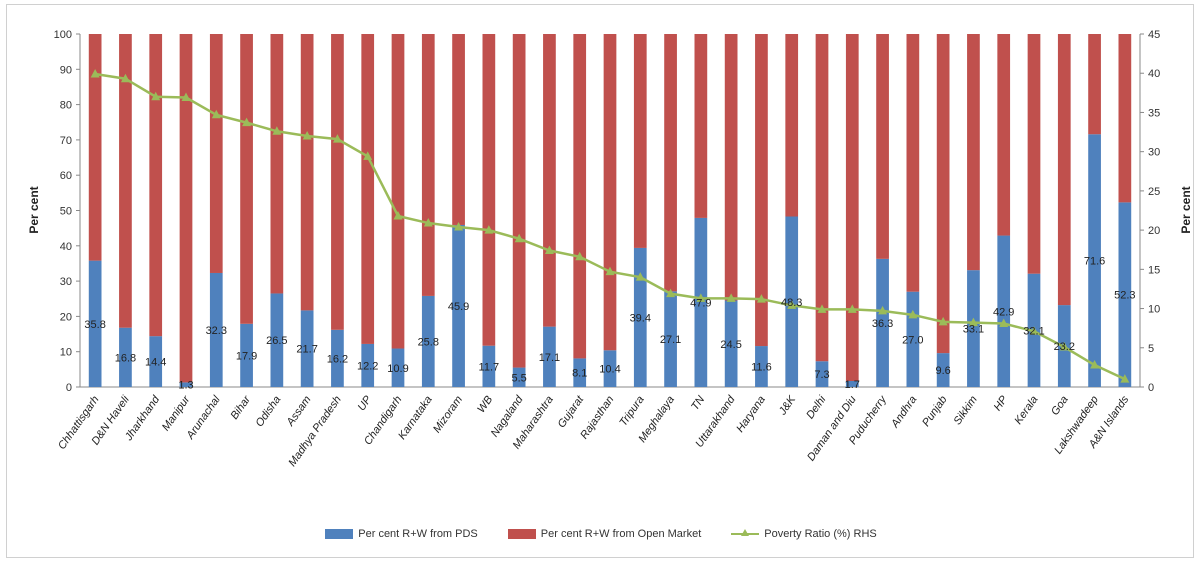 This screenshot has width=1202, height=563. Describe the element at coordinates (791, 303) in the screenshot. I see `data-label-pds: 48.3` at that location.